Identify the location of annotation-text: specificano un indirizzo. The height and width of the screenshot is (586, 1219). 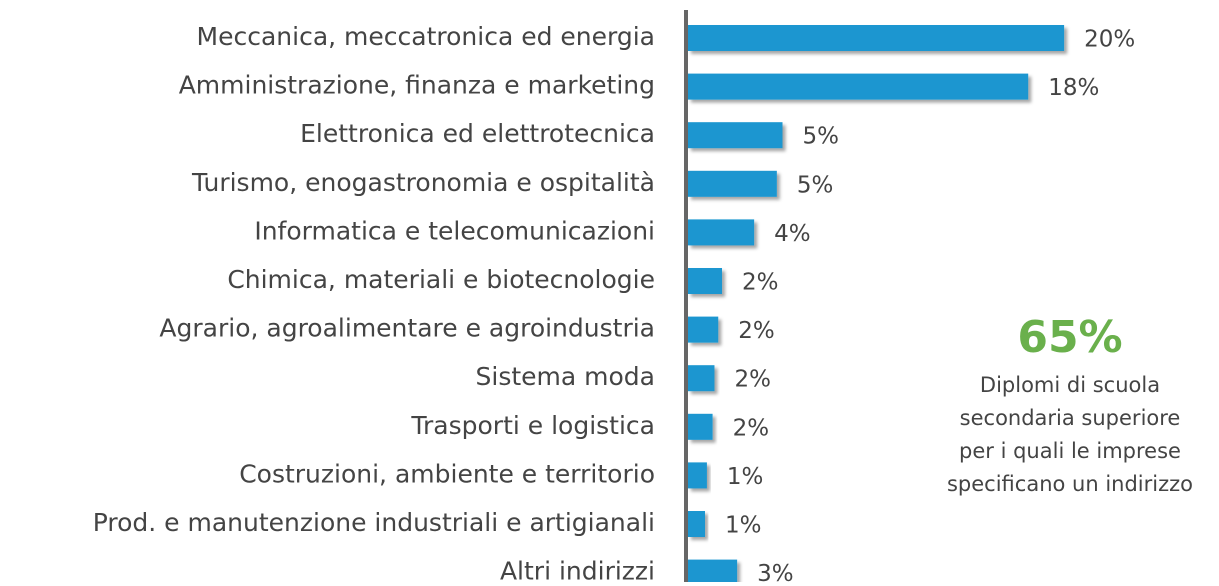
(1070, 484).